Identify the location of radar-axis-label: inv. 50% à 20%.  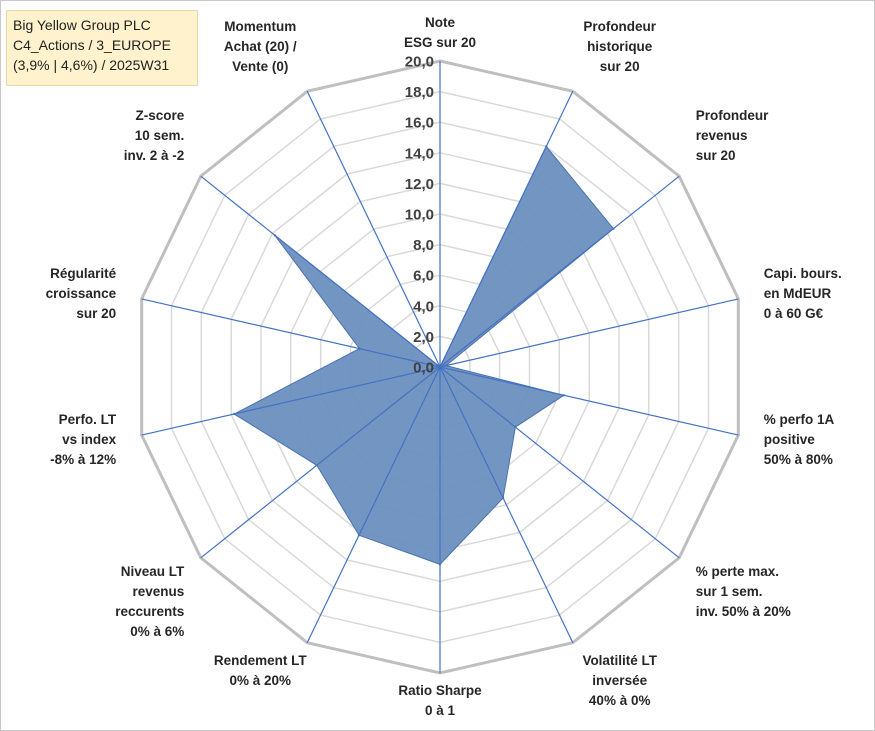
(743, 611).